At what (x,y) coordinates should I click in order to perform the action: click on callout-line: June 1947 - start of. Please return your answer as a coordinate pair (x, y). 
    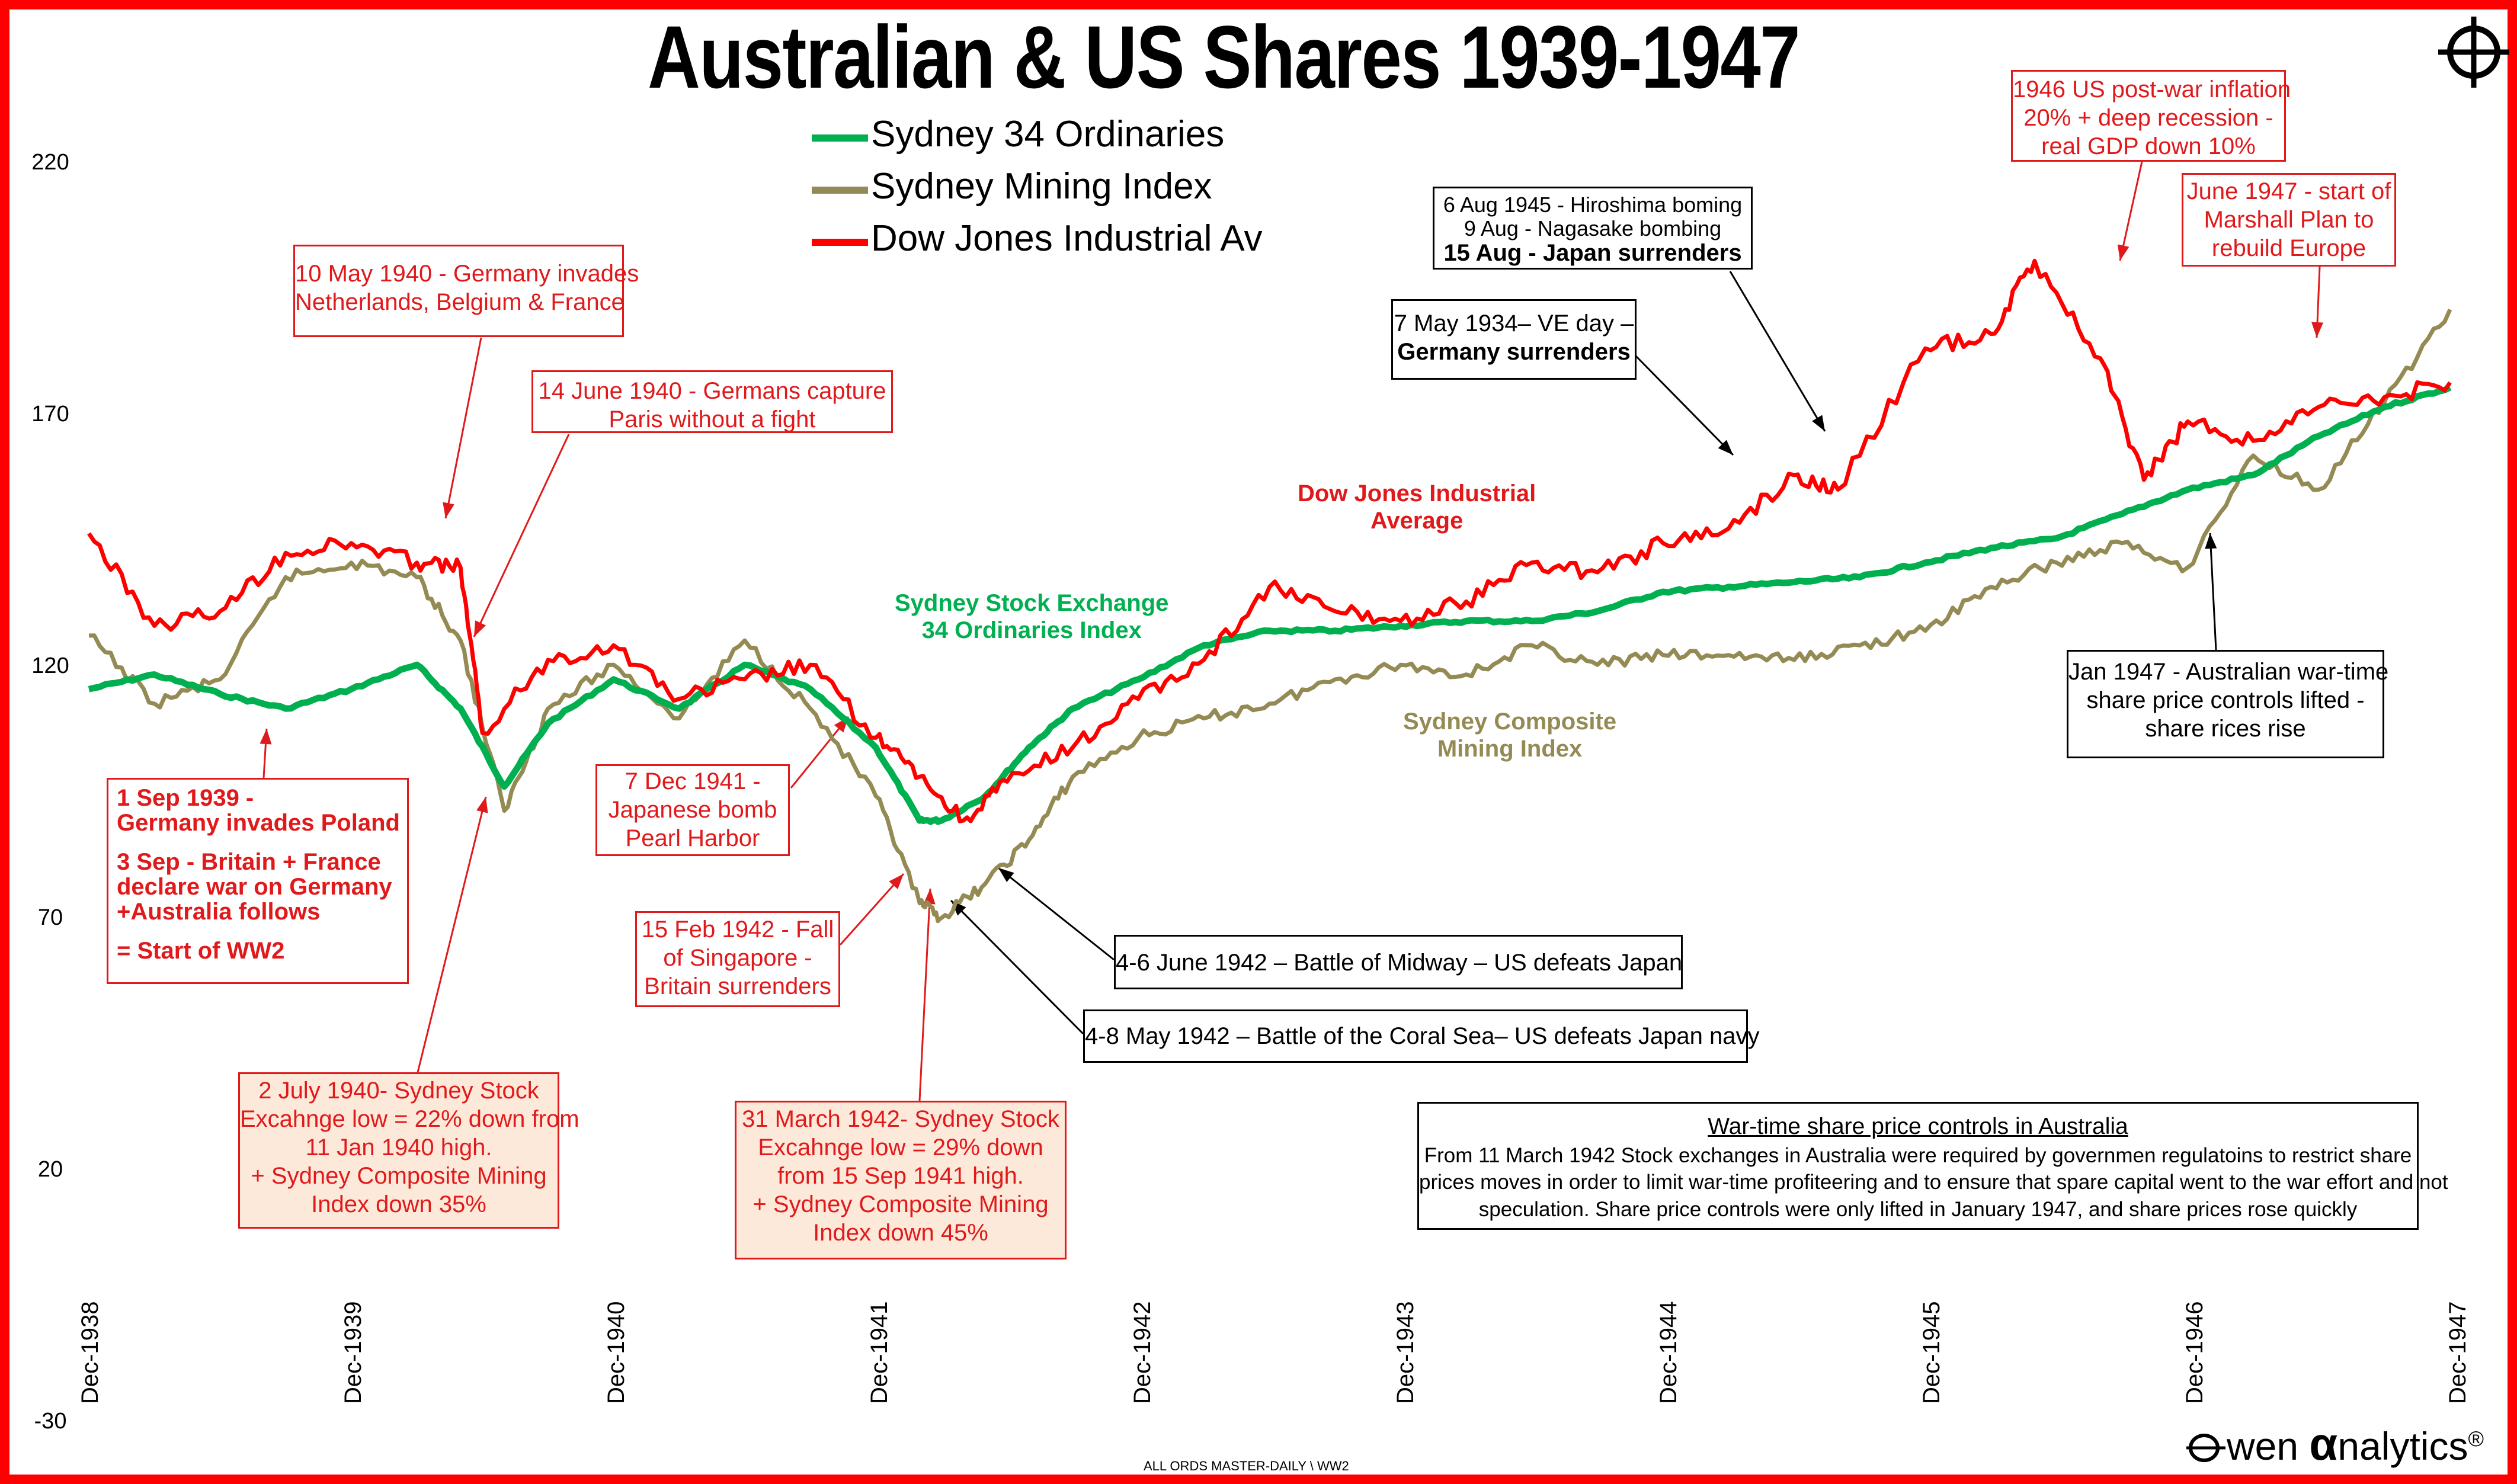
    Looking at the image, I should click on (2288, 191).